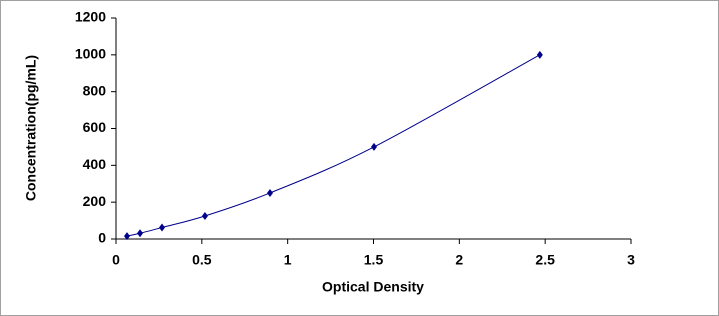 The image size is (719, 316). I want to click on x-axis-title: Optical Density, so click(373, 287).